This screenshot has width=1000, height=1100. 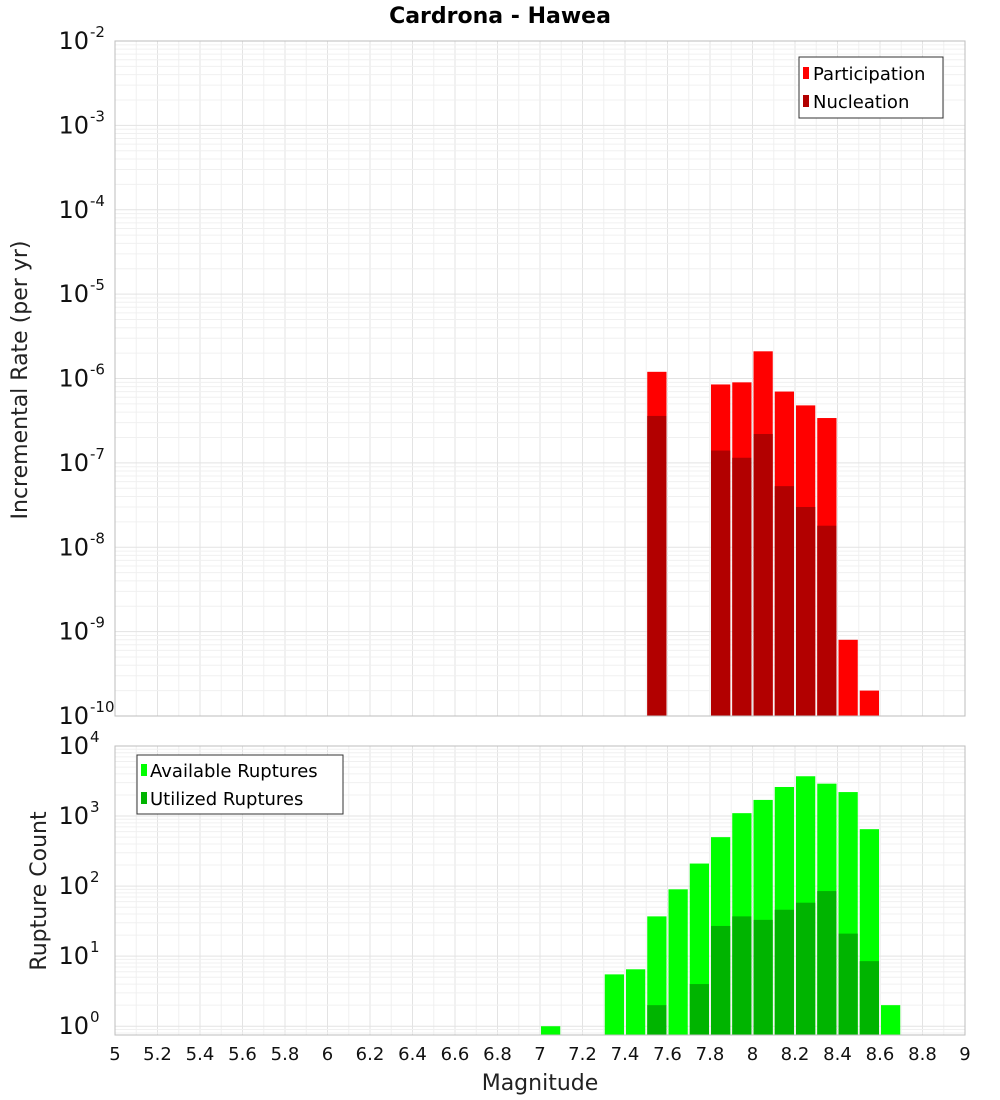 I want to click on top-y-tick-label: 10 -2, so click(x=81, y=39).